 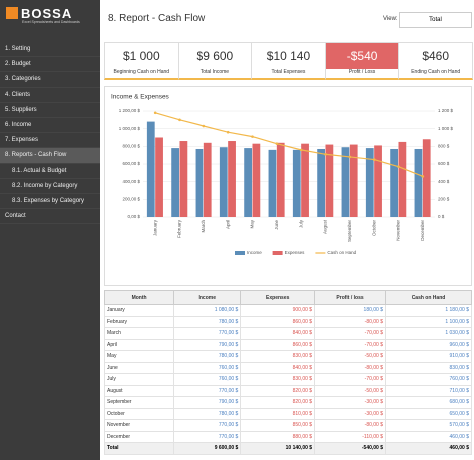 I want to click on x-tick-label: October, so click(x=373, y=228).